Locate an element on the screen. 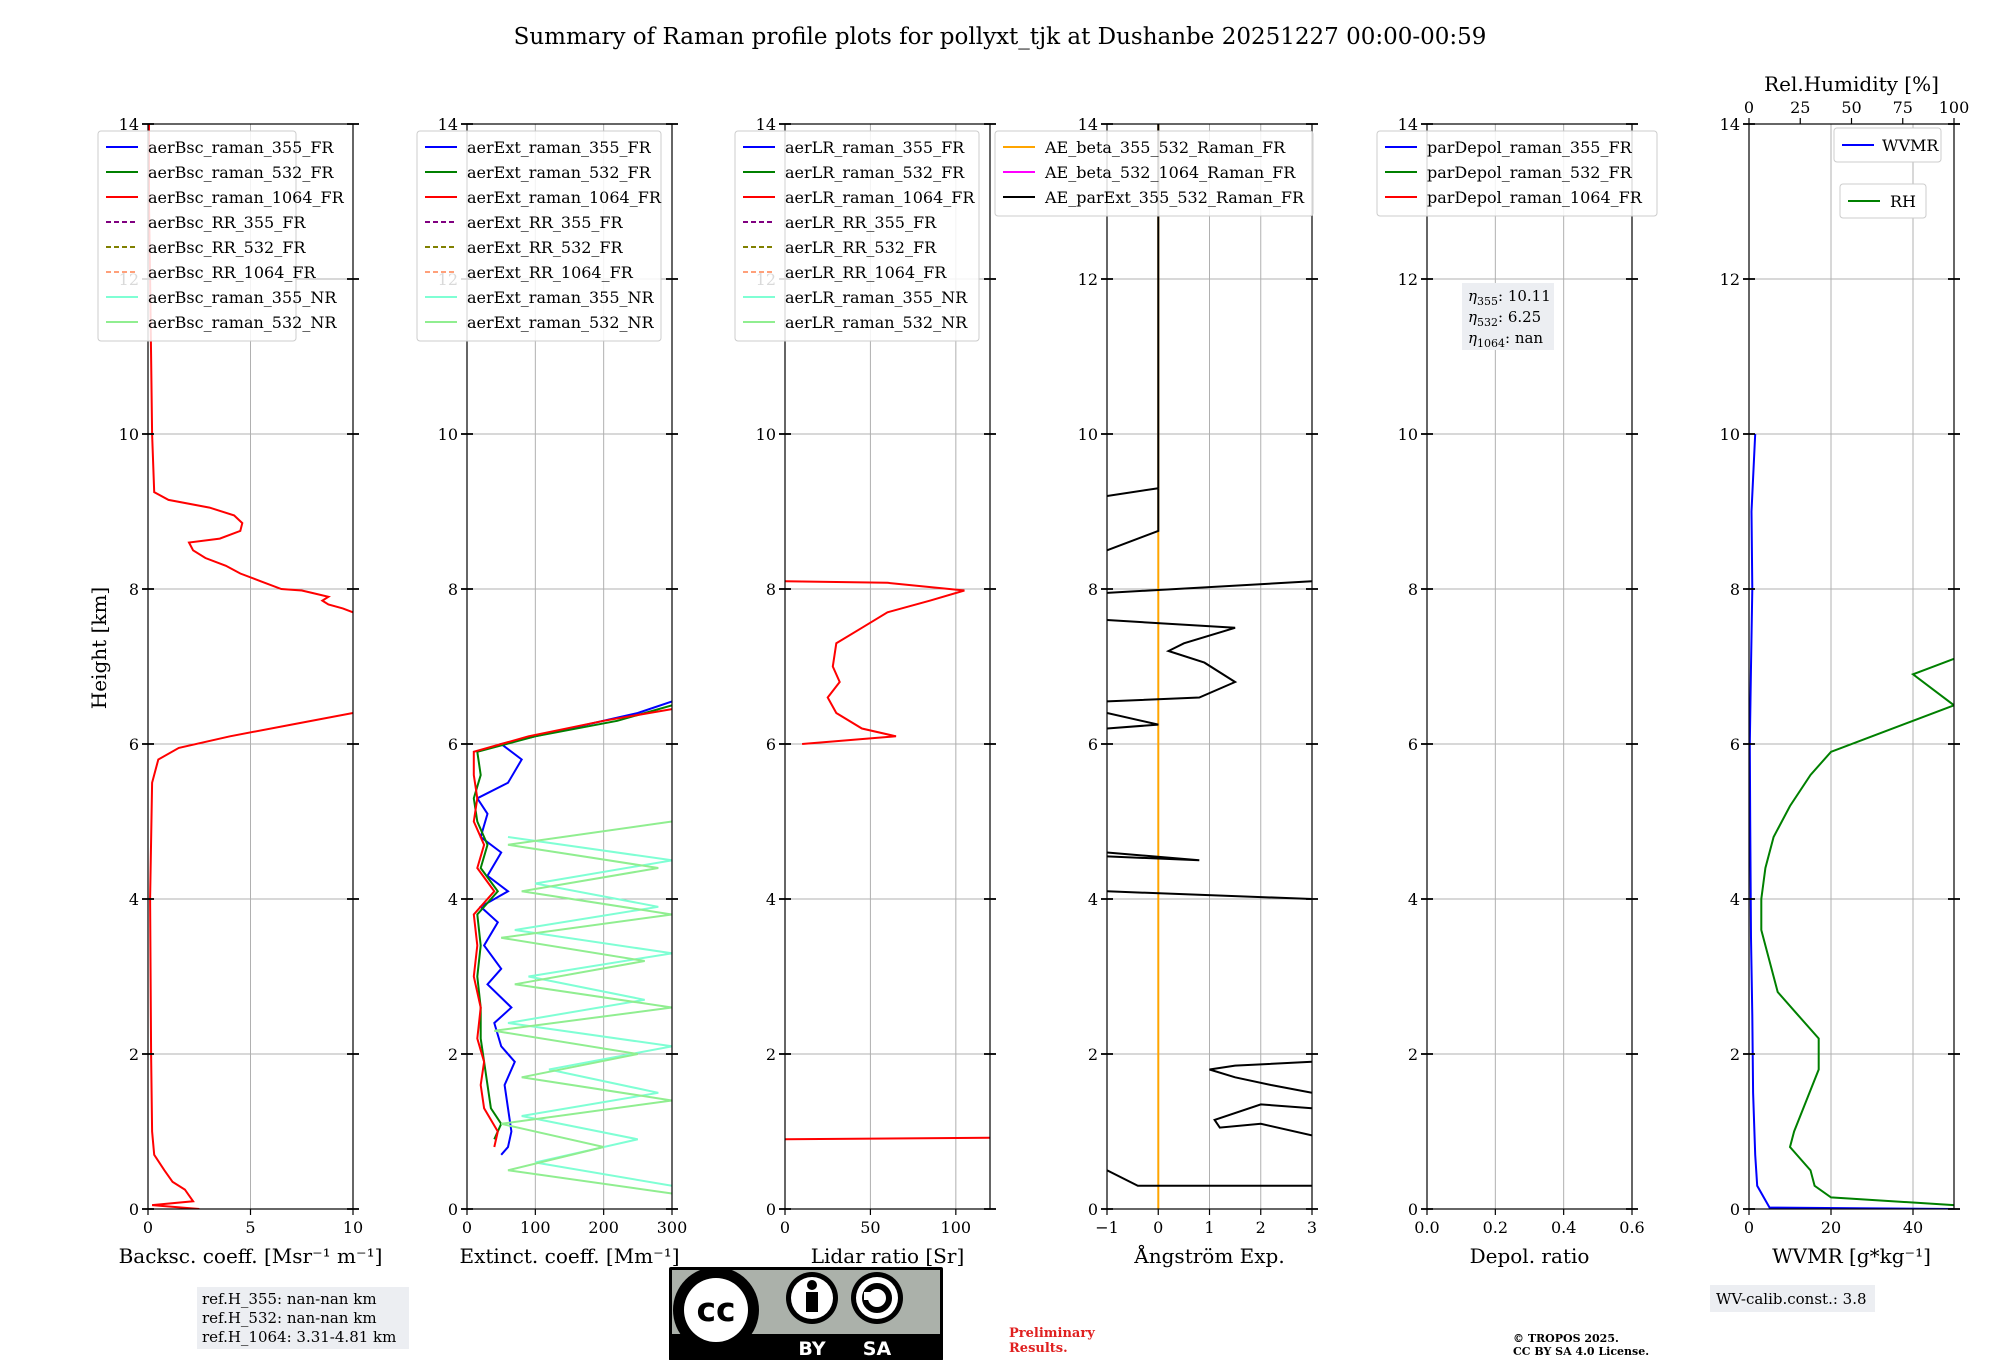 The image size is (2000, 1360). x-tick-label: 10 is located at coordinates (353, 1227).